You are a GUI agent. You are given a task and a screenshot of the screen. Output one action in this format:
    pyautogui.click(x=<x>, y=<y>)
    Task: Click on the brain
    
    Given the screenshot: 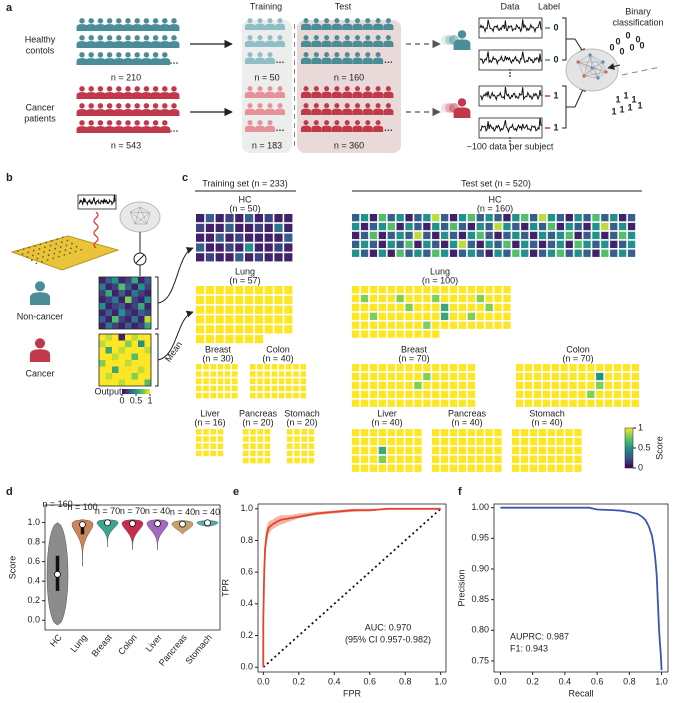 What is the action you would take?
    pyautogui.click(x=140, y=217)
    